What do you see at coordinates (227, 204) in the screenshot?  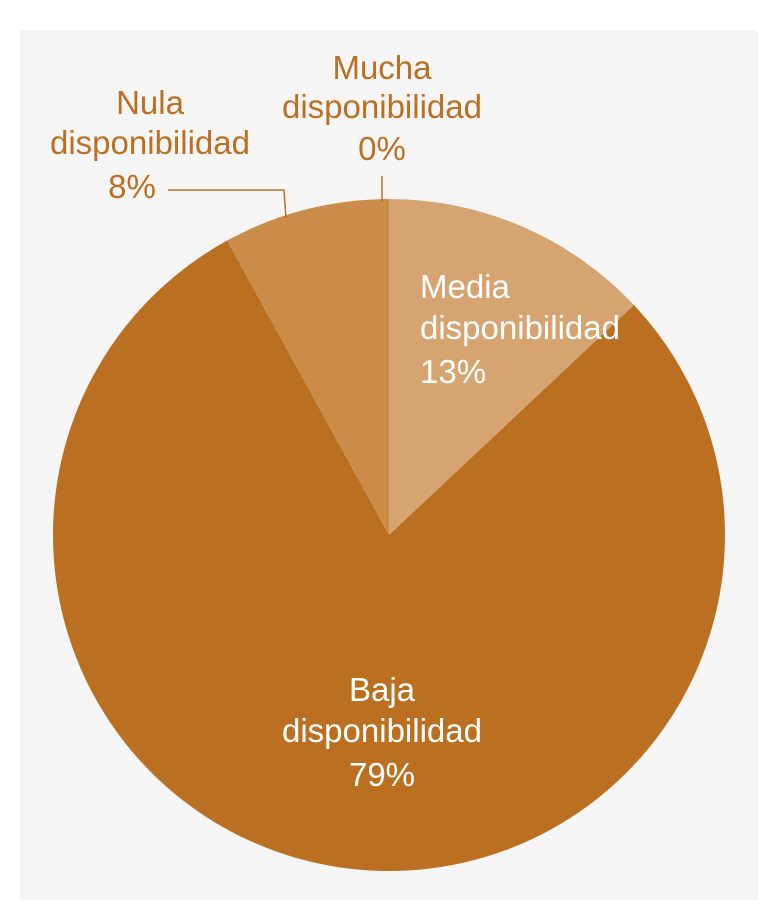 I see `leader-line-nula` at bounding box center [227, 204].